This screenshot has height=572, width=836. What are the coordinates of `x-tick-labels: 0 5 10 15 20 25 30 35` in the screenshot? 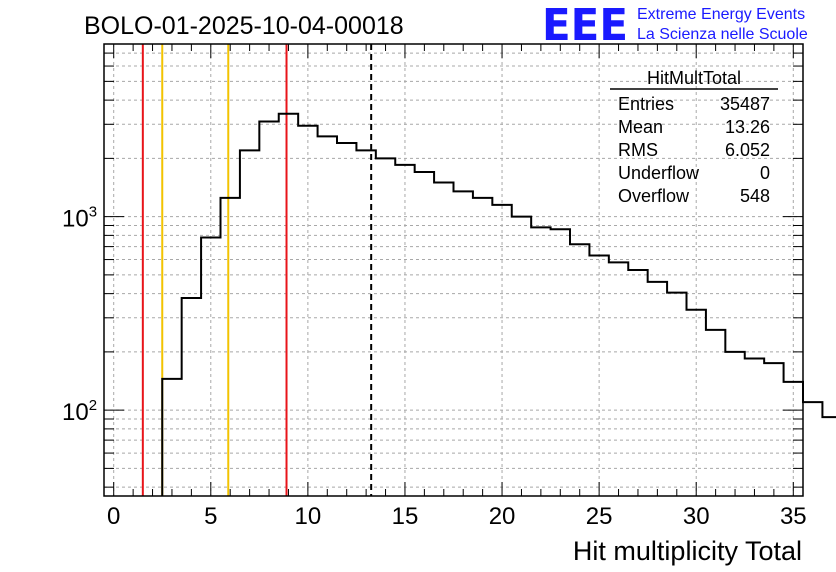 It's located at (457, 516).